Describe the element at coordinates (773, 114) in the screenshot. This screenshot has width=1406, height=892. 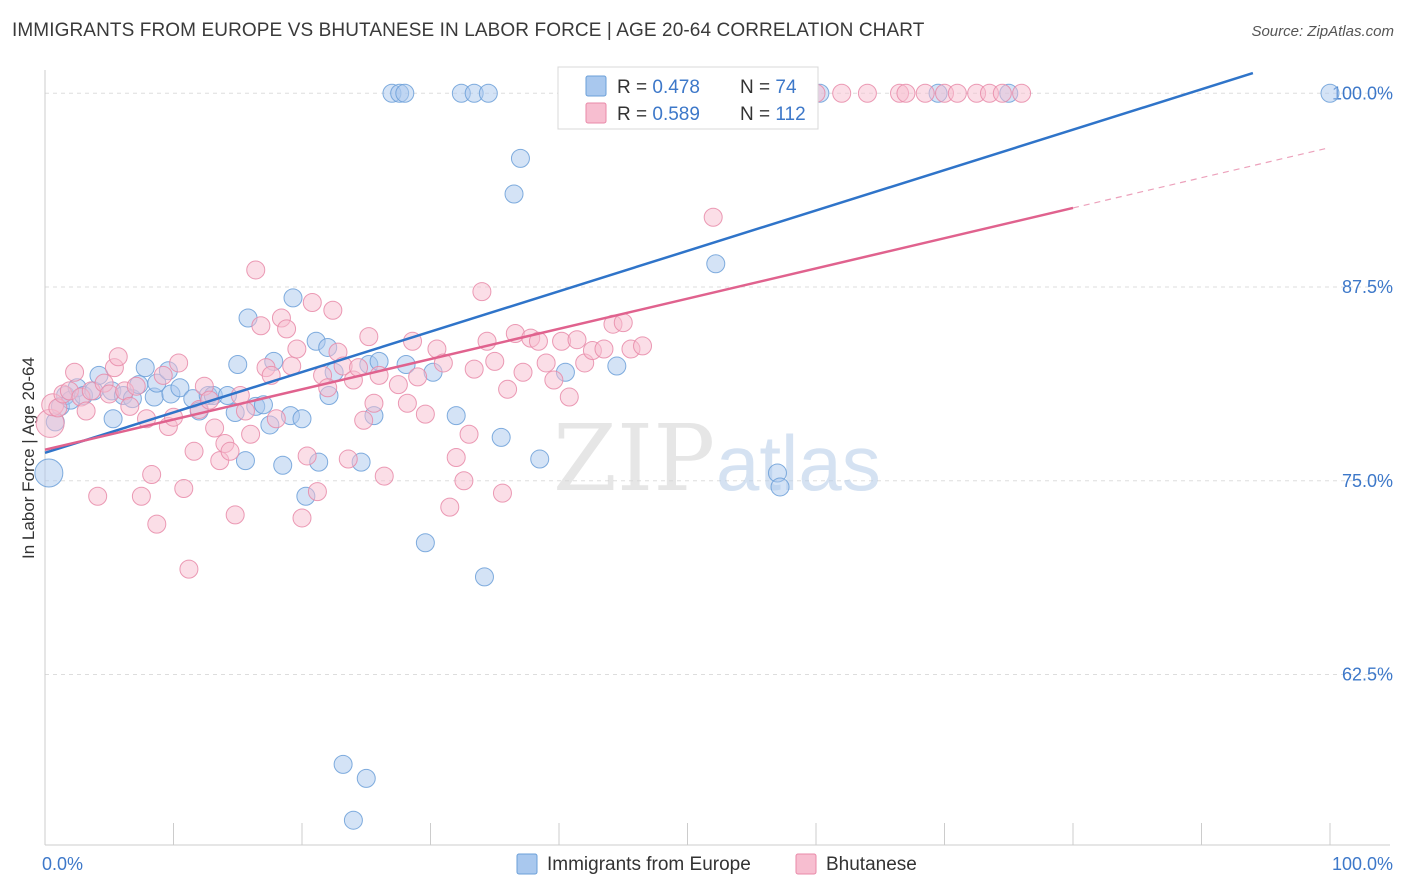
I see `svg-text: N = 112` at that location.